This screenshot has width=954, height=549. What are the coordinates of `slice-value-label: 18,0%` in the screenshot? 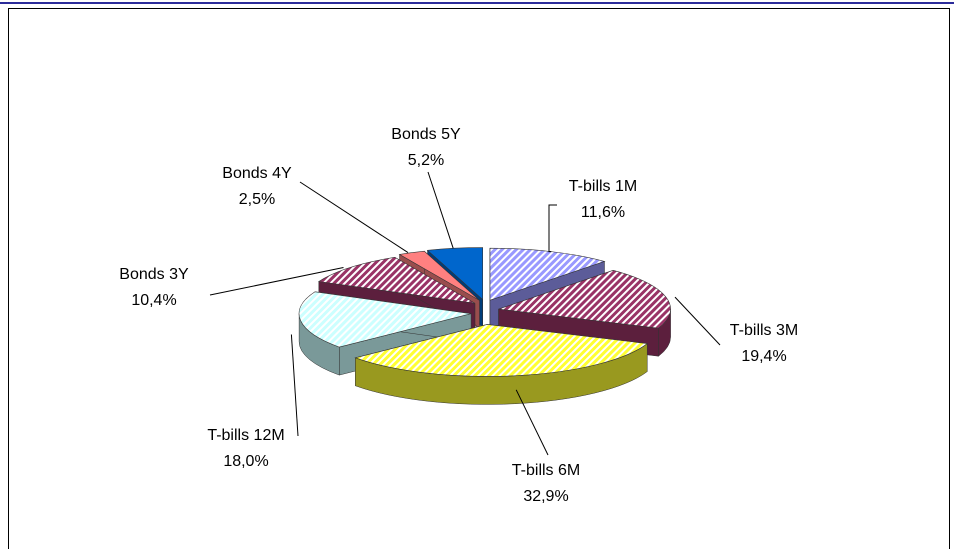 It's located at (245, 461).